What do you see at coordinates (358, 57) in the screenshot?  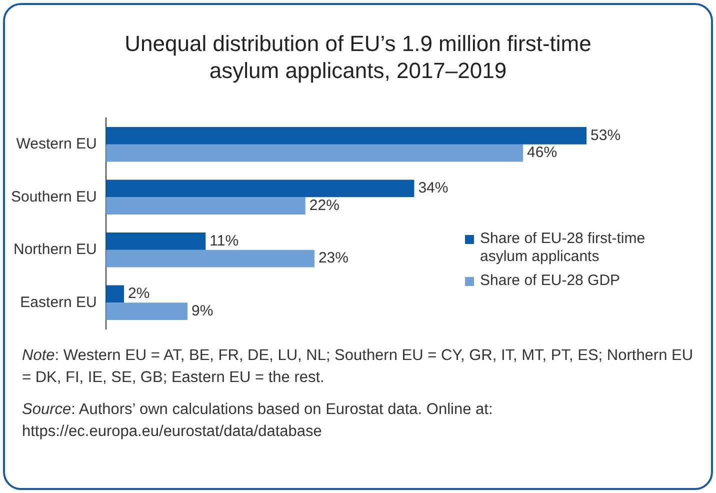 I see `chart-title: Unequal distribution of EU’s 1.9 million first-time asylum applicants, 2017–2019` at bounding box center [358, 57].